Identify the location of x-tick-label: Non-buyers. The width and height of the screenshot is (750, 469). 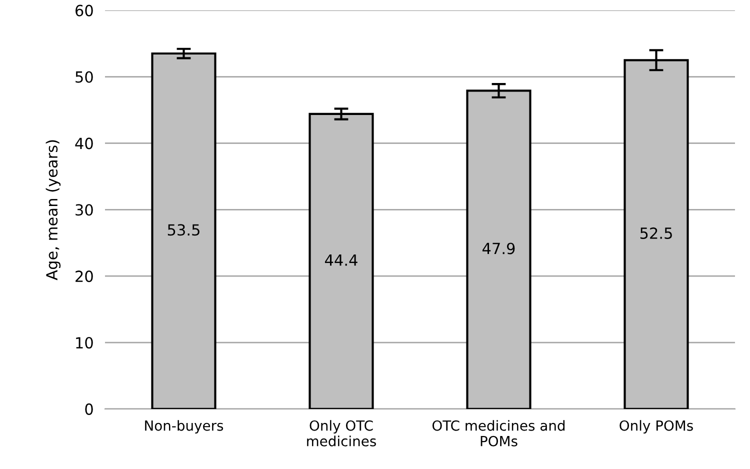
(184, 427).